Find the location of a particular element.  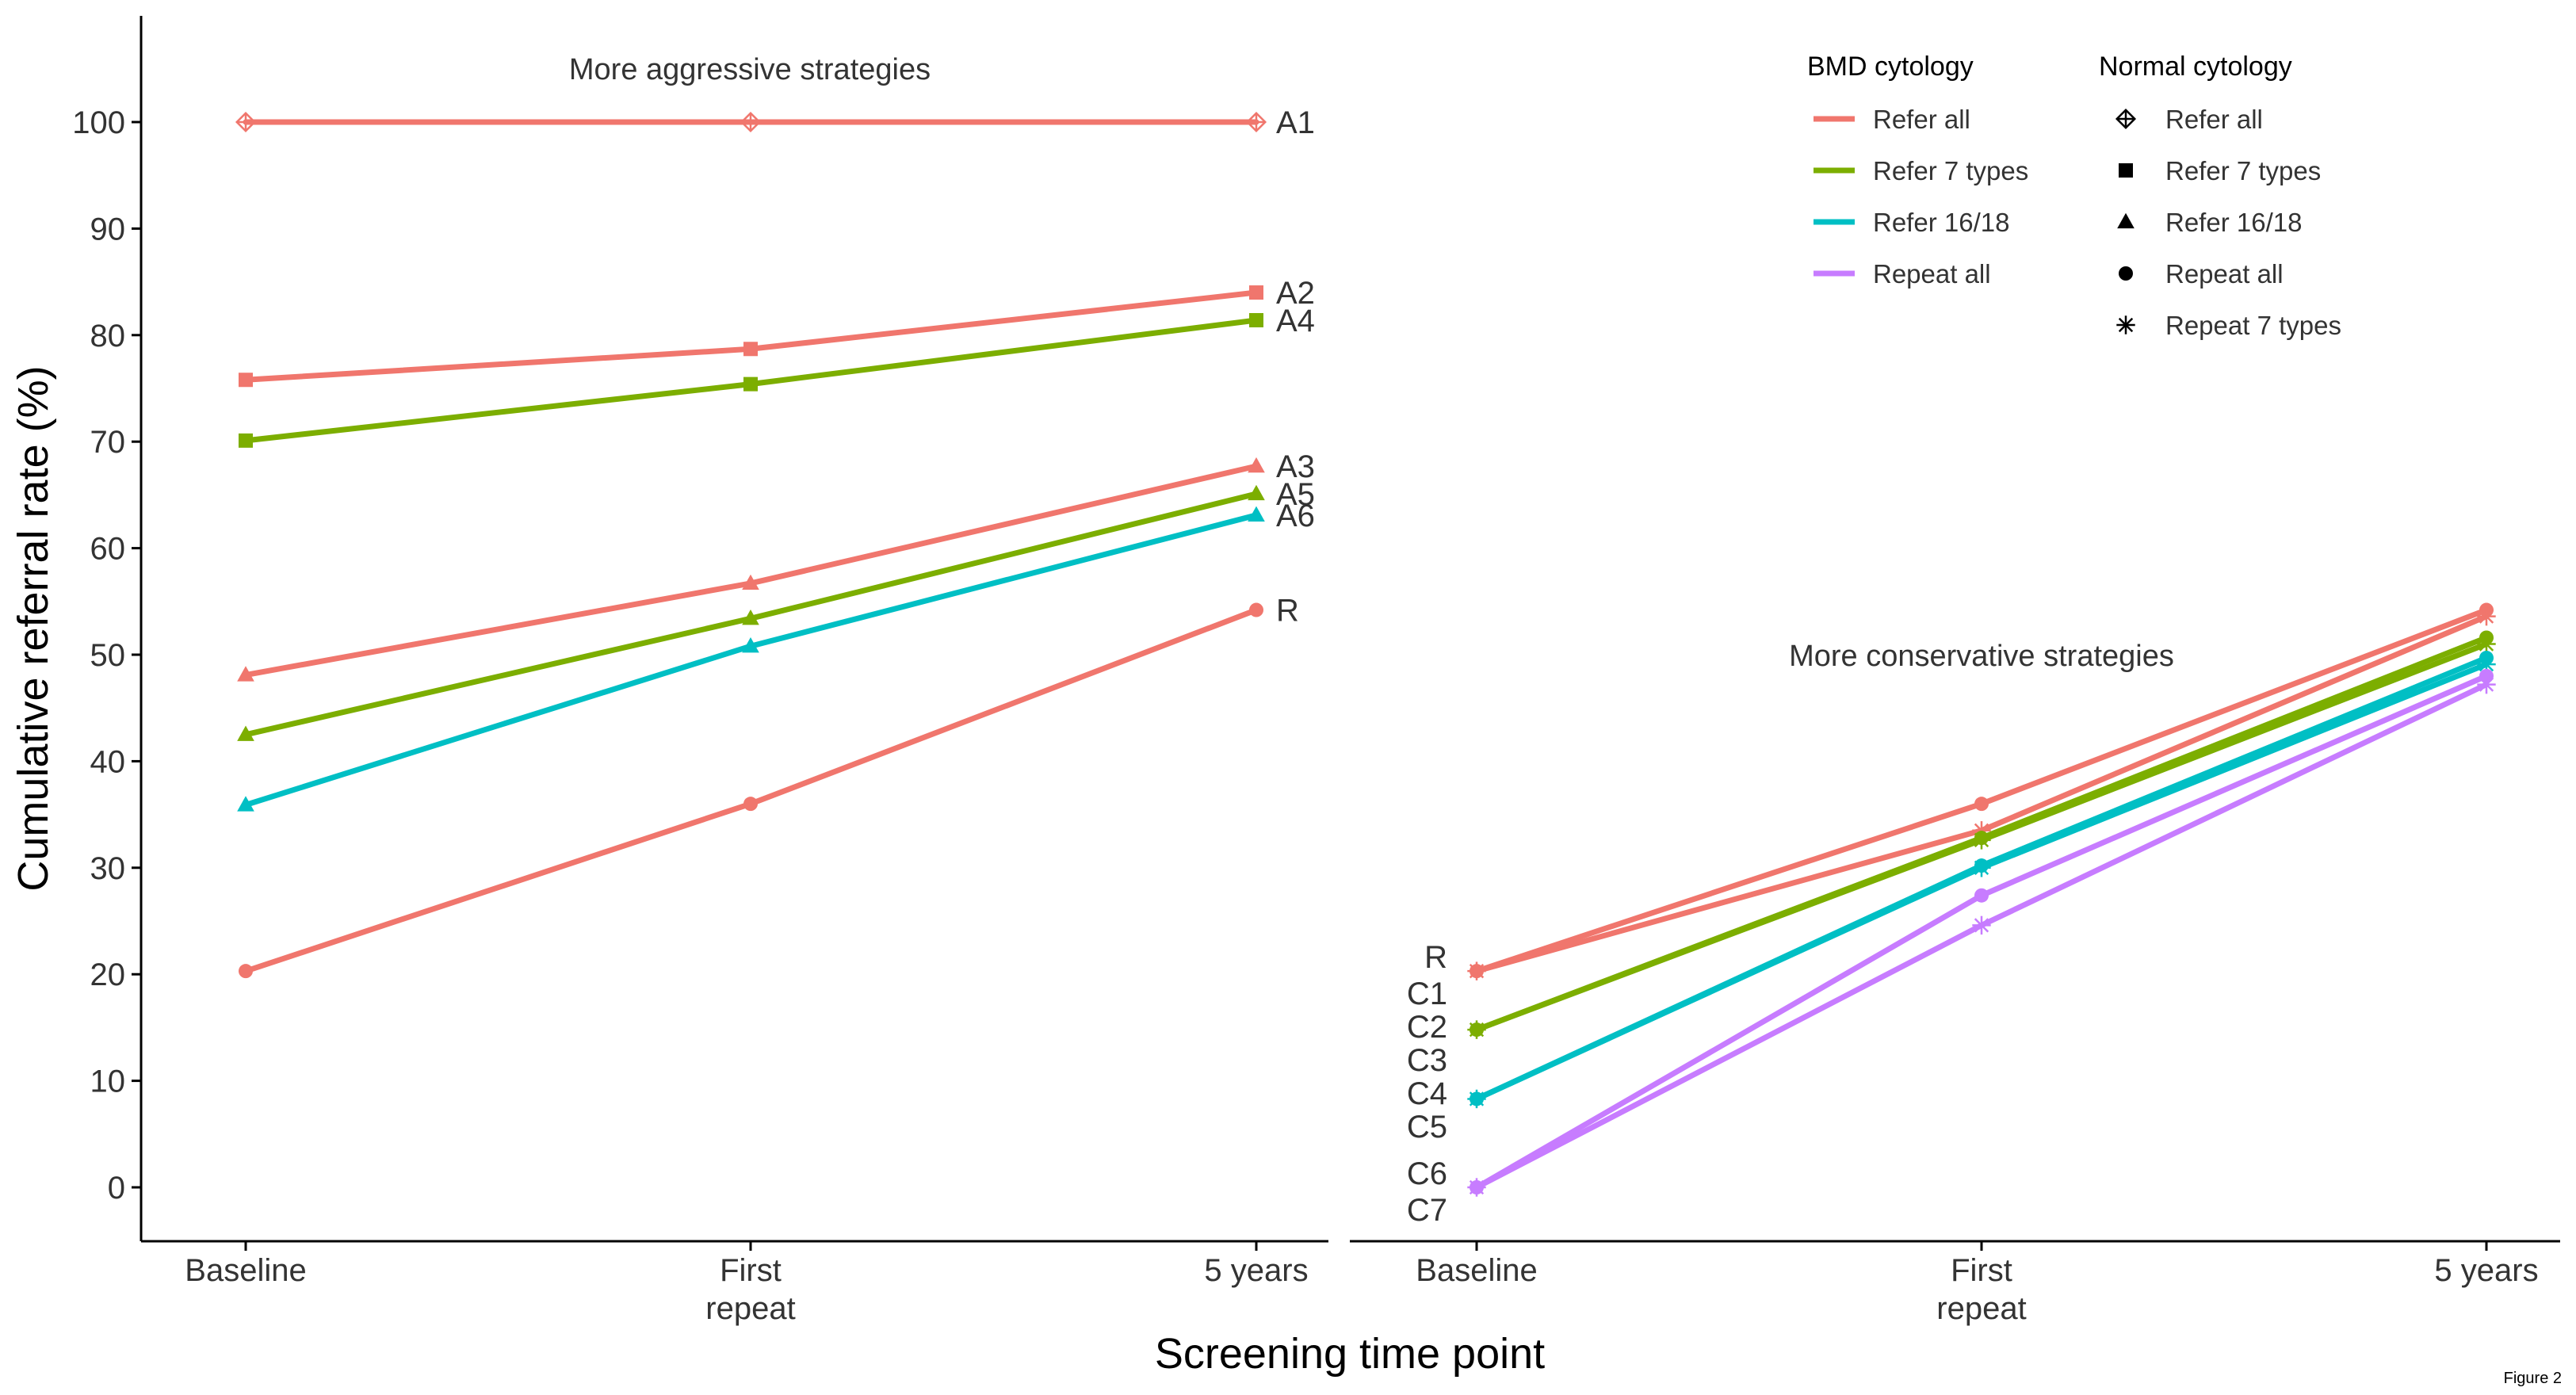

figure-label: Figure 2 is located at coordinates (2533, 1378).